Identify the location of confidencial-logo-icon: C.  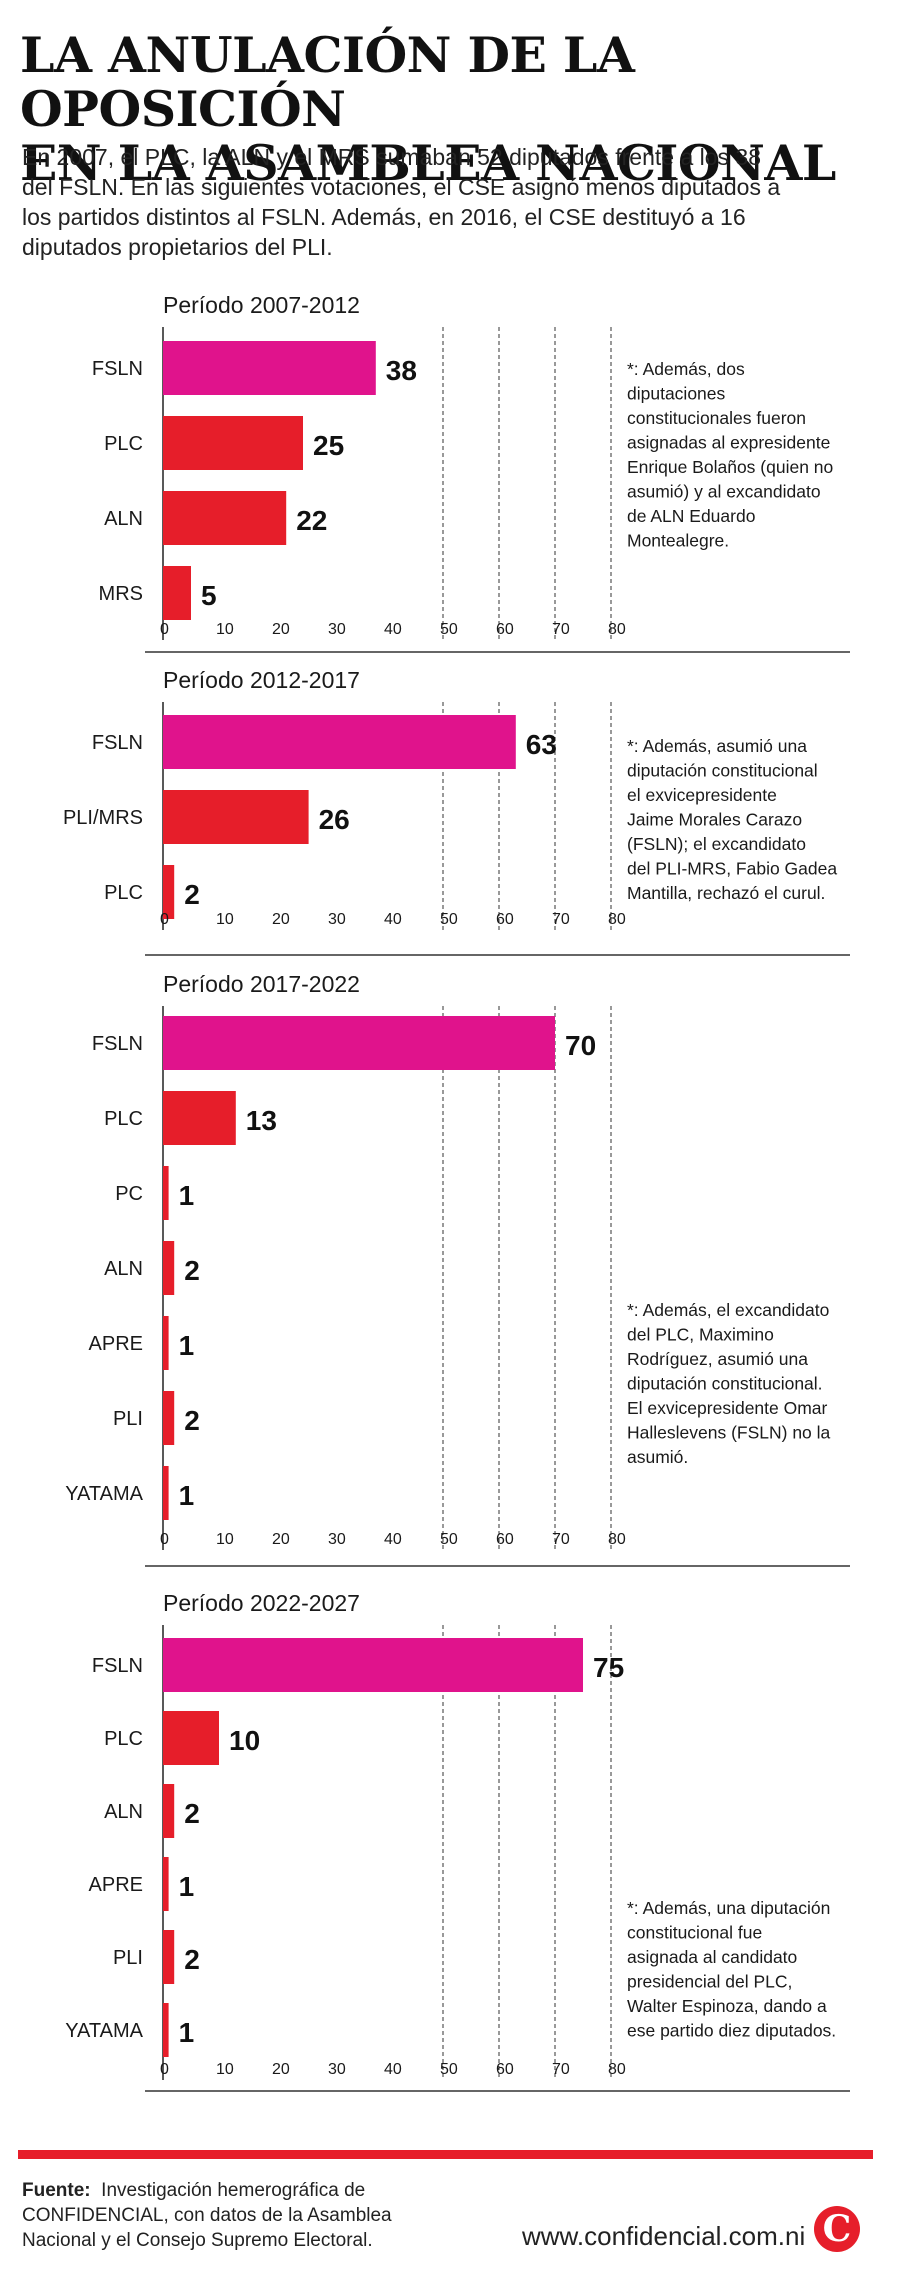
(837, 2229).